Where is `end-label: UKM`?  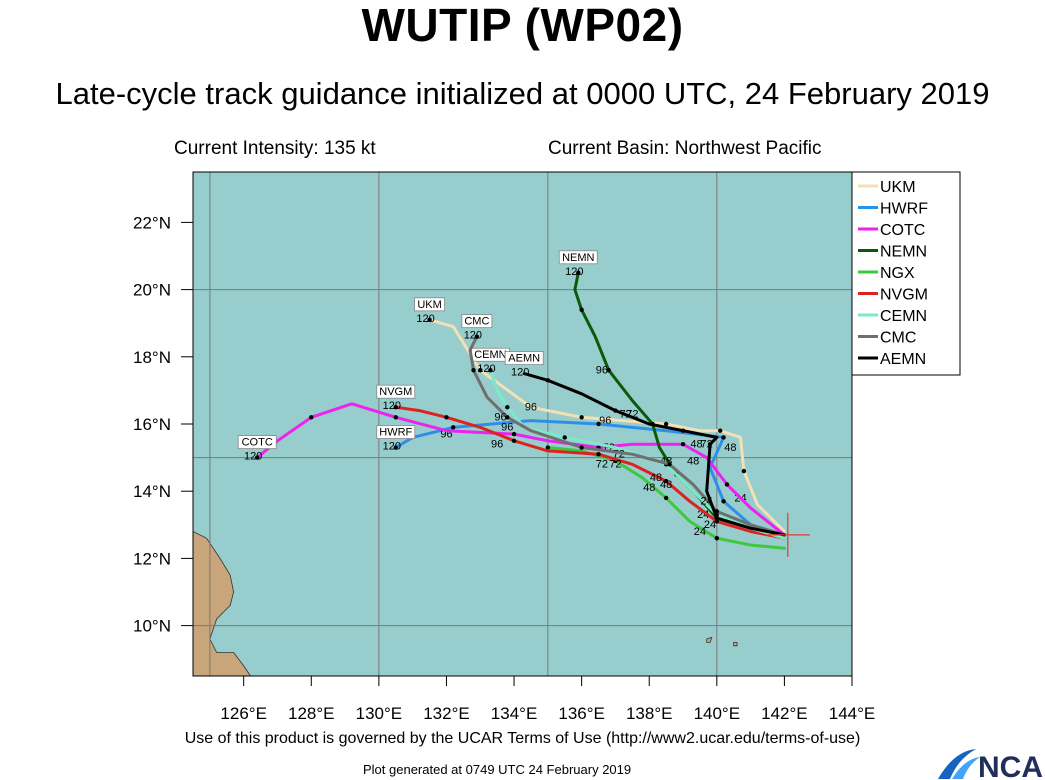 end-label: UKM is located at coordinates (429, 305).